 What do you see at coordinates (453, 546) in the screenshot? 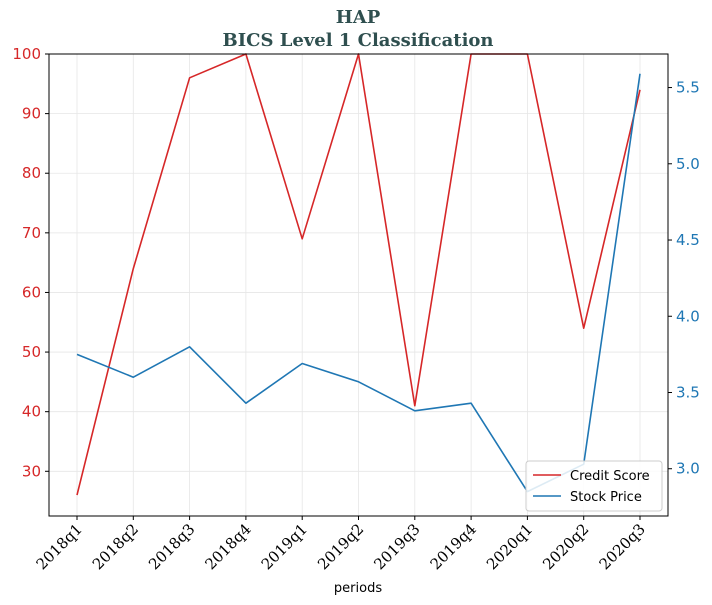
I see `x-tick-label: 2019q4` at bounding box center [453, 546].